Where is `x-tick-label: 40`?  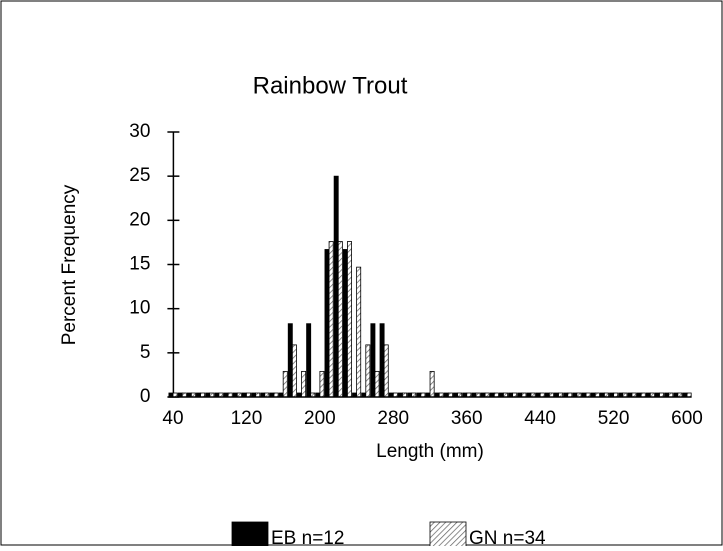
x-tick-label: 40 is located at coordinates (172, 418).